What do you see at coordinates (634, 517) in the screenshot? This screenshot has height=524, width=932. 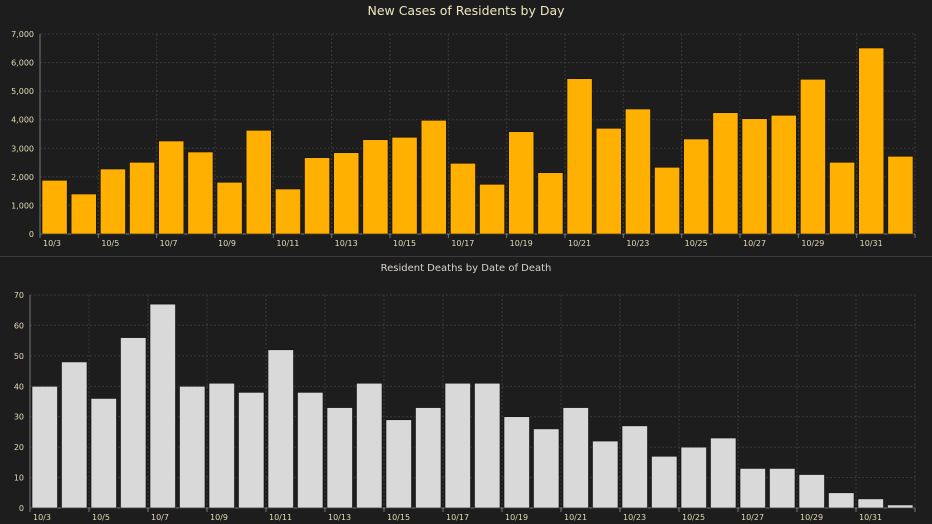 I see `deaths-x-tick-label: 10/23` at bounding box center [634, 517].